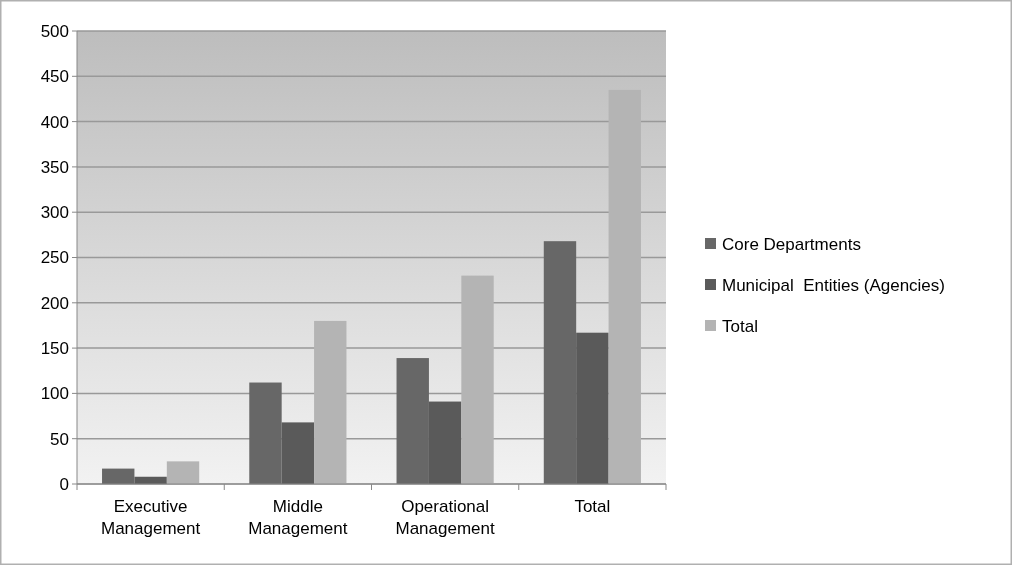 This screenshot has height=565, width=1012. I want to click on y-tick-label: 50, so click(59, 439).